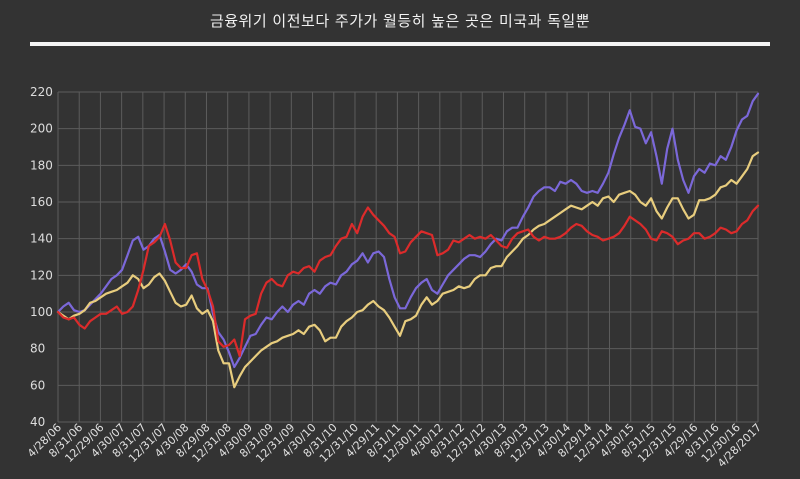 The width and height of the screenshot is (800, 479). Describe the element at coordinates (37, 349) in the screenshot. I see `y-tick-label: 80` at that location.